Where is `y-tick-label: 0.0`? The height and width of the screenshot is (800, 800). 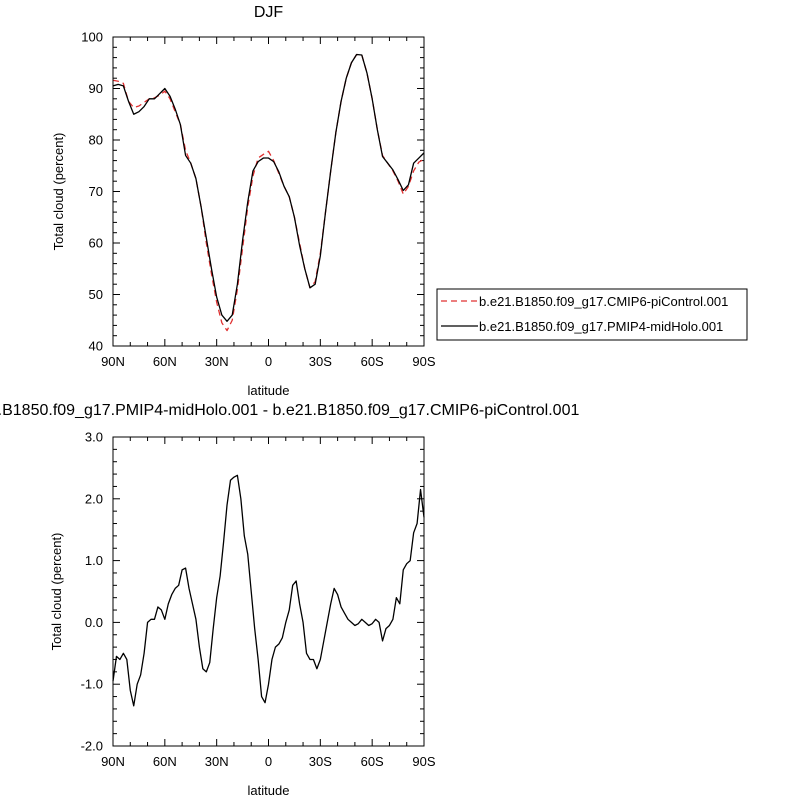 y-tick-label: 0.0 is located at coordinates (94, 622).